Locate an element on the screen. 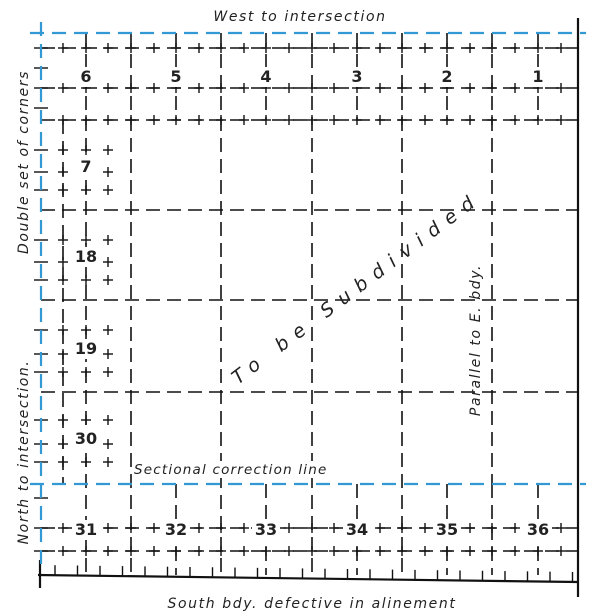  section-number: 36 is located at coordinates (538, 529).